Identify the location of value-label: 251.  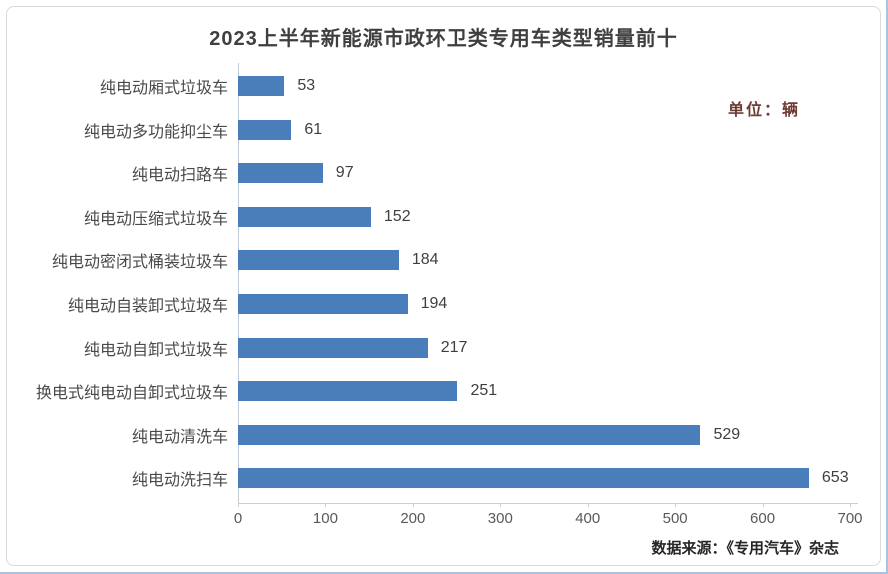
(484, 391).